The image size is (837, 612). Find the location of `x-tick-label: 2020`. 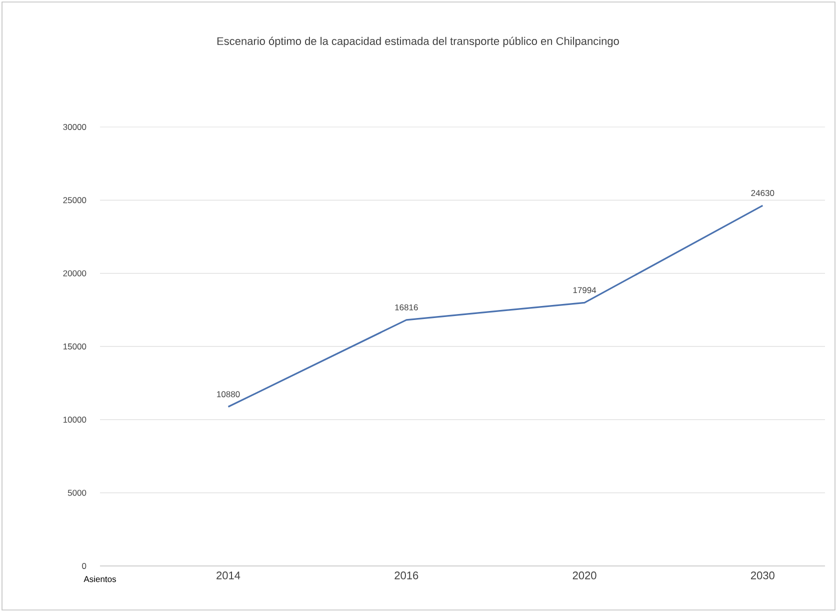

x-tick-label: 2020 is located at coordinates (584, 576).